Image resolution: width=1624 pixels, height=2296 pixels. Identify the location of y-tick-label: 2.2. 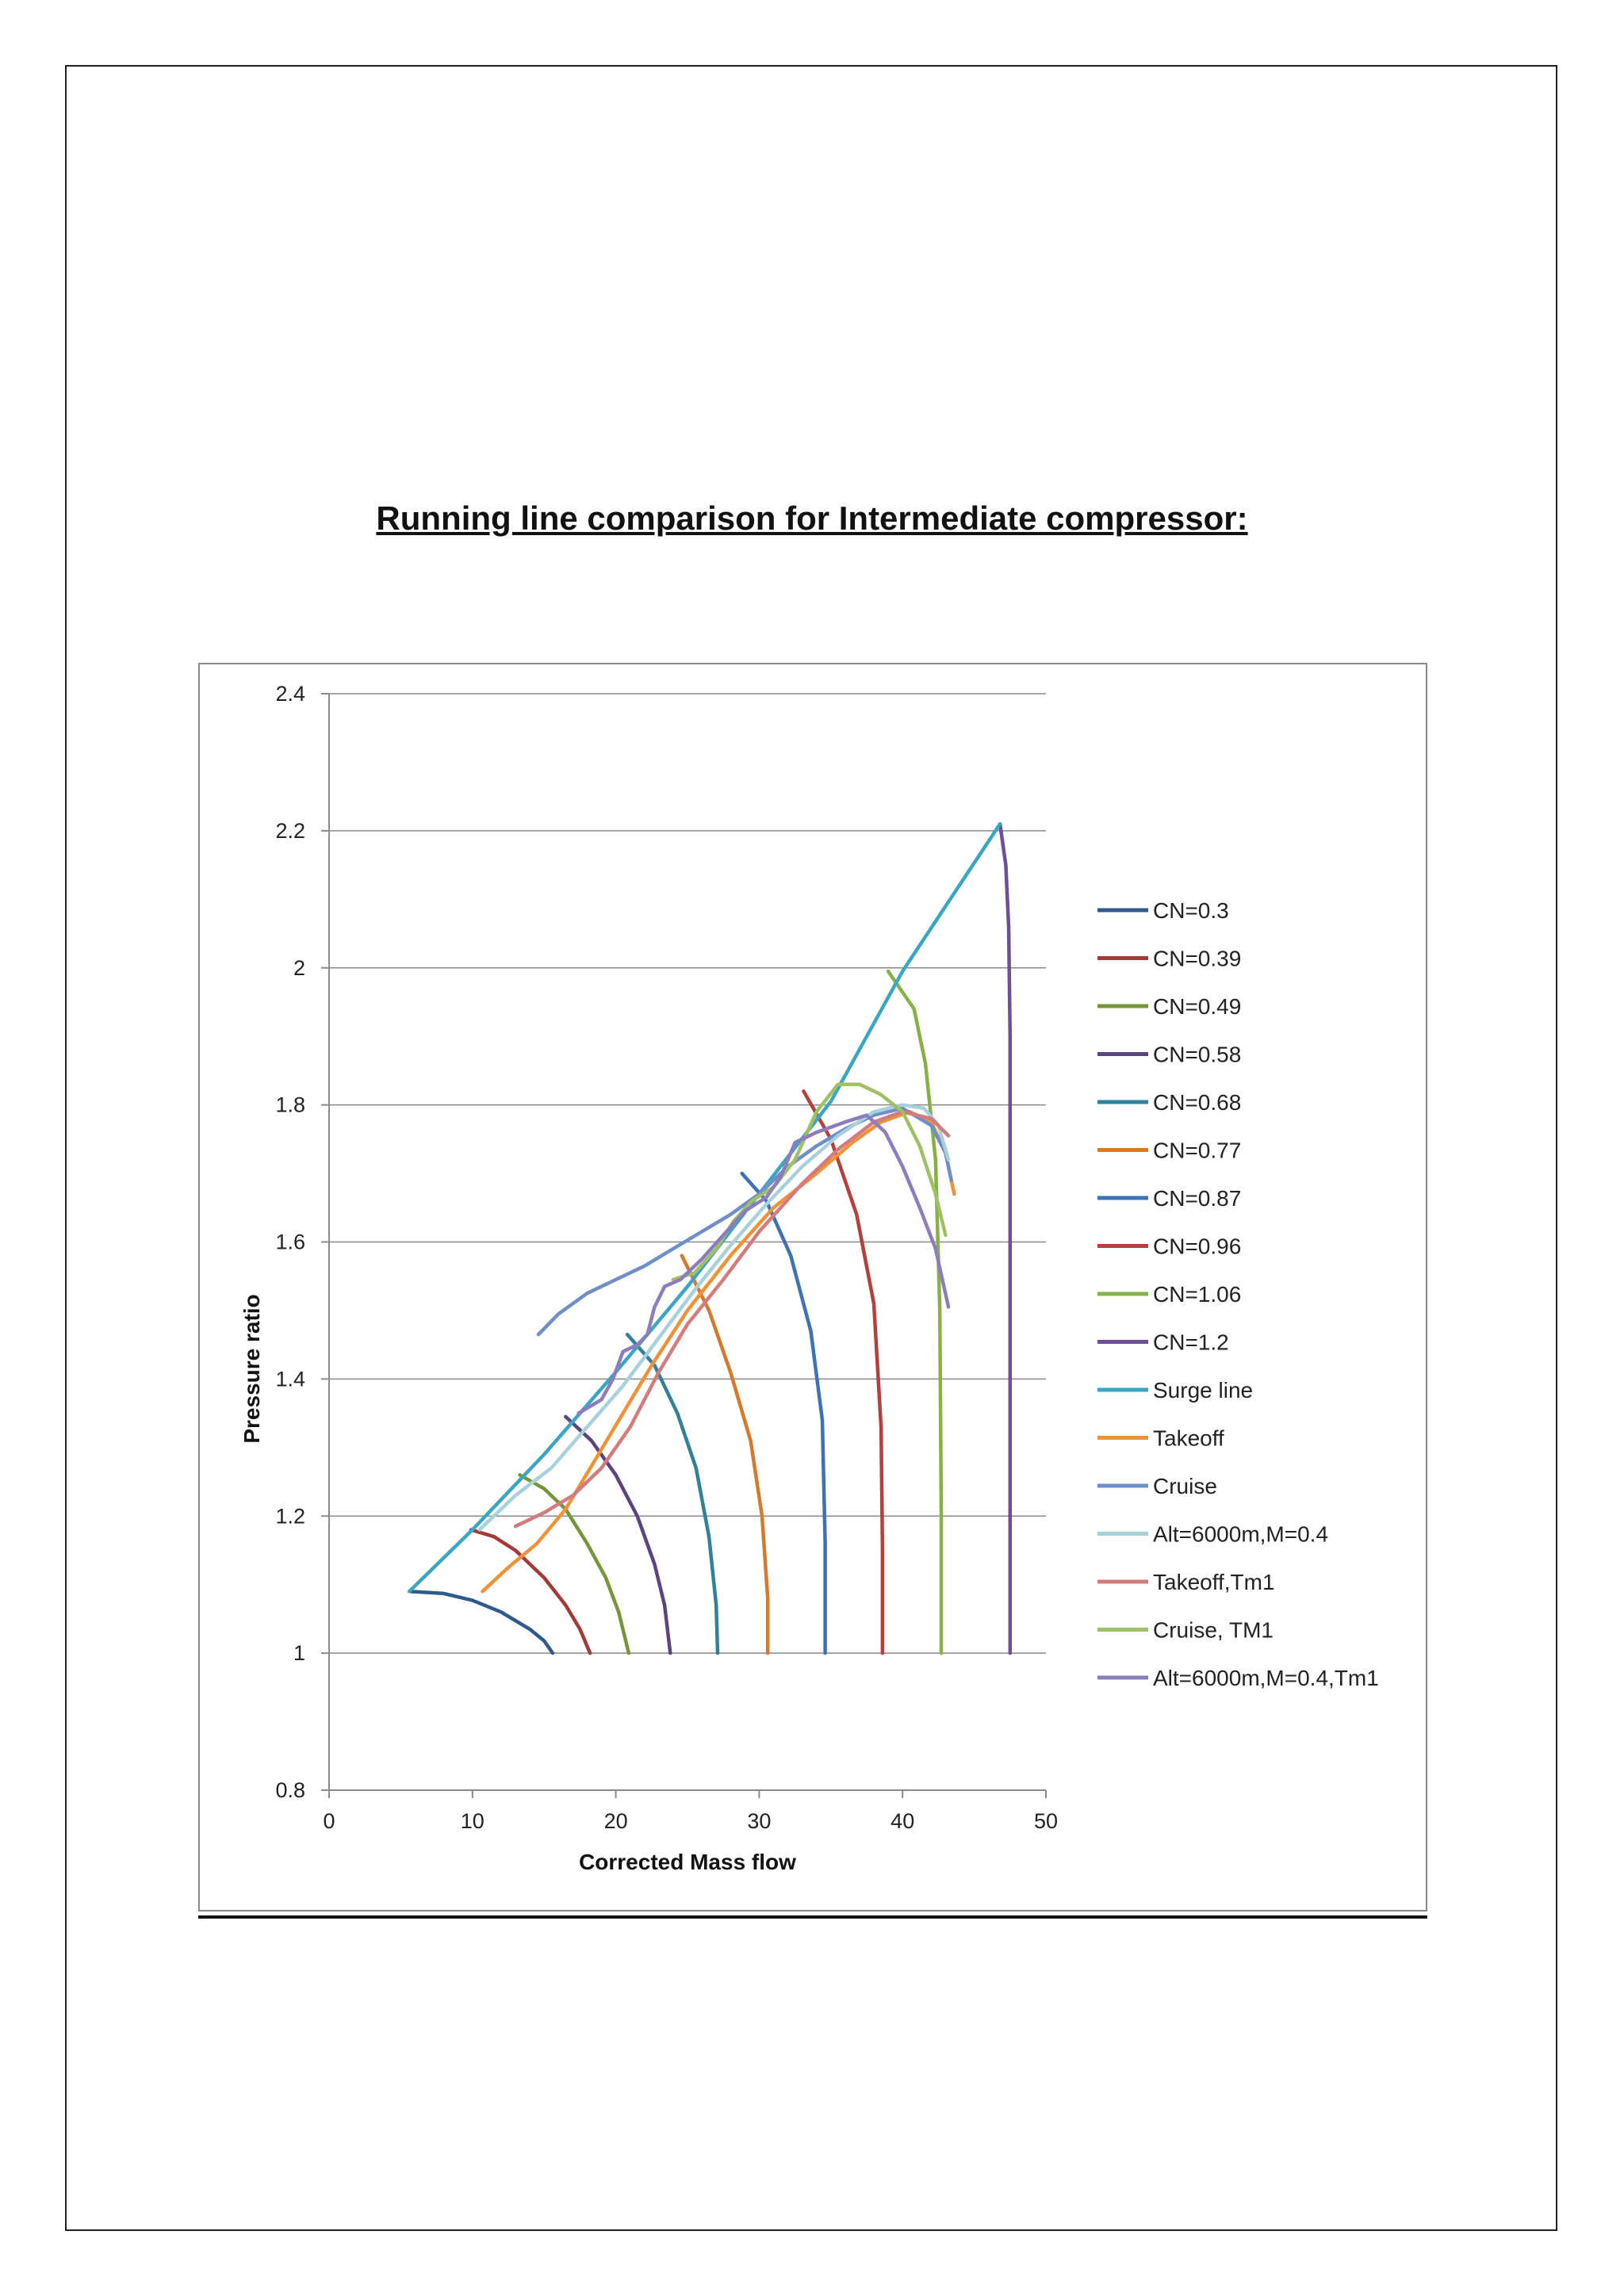
(290, 831).